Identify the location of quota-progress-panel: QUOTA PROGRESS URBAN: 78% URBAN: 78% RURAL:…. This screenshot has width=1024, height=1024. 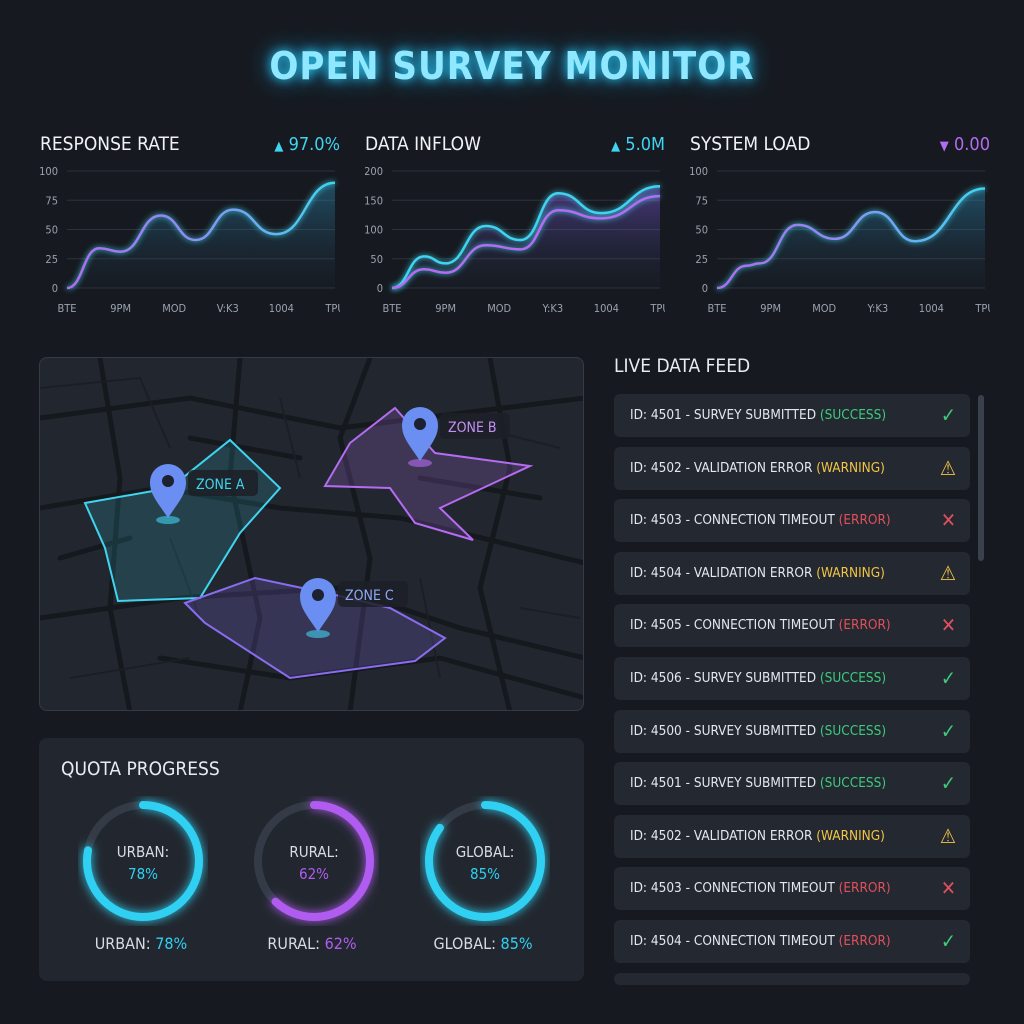
(311, 859).